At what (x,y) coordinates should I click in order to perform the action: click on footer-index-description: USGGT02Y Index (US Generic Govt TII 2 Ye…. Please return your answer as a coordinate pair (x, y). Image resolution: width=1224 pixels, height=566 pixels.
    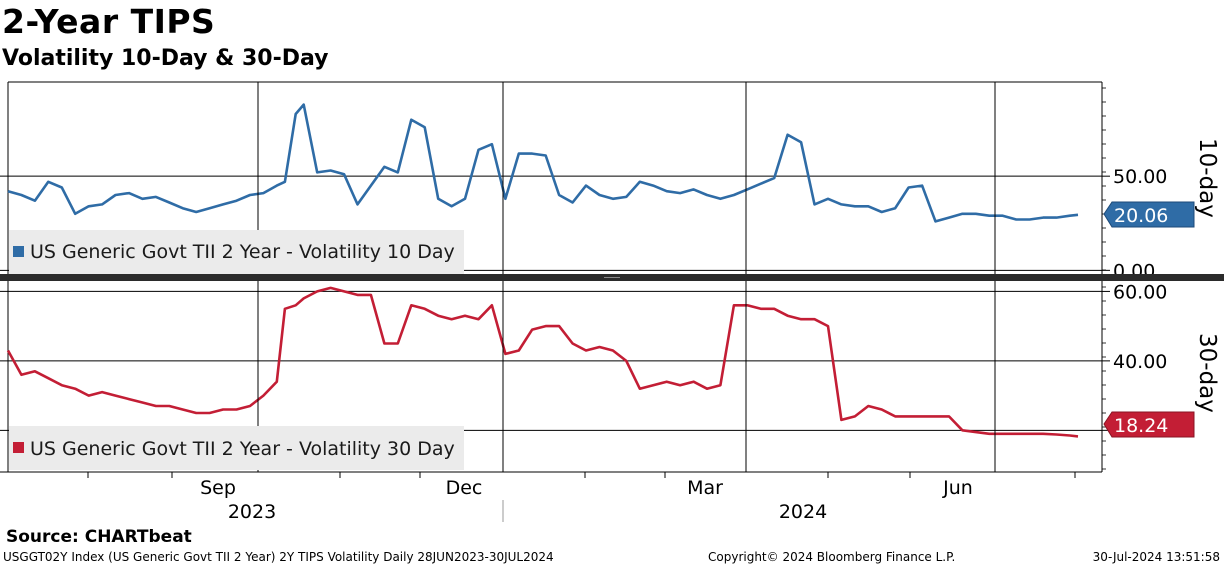
    Looking at the image, I should click on (278, 557).